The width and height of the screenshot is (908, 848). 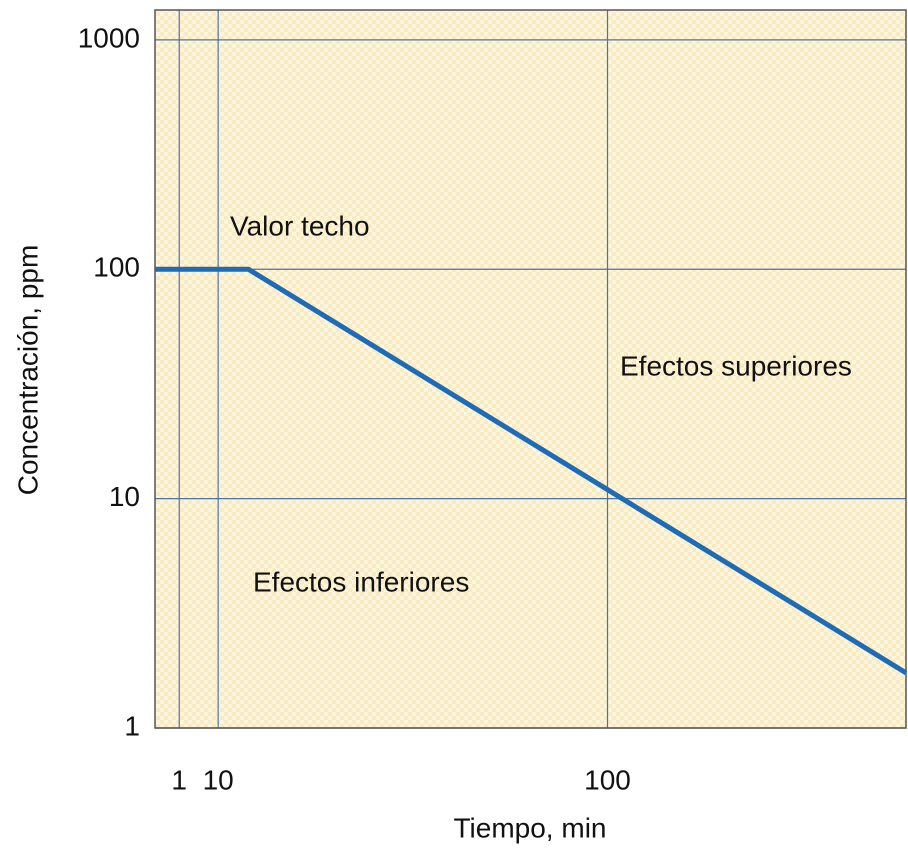 I want to click on x-tick-label: 100, so click(x=607, y=779).